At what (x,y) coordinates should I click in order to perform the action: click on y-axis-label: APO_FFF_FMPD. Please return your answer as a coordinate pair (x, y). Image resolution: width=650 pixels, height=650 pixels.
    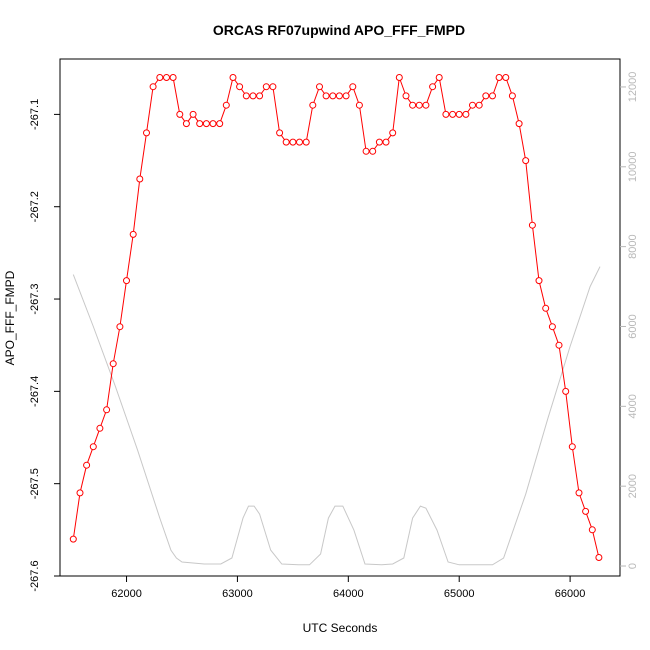
    Looking at the image, I should click on (10, 317).